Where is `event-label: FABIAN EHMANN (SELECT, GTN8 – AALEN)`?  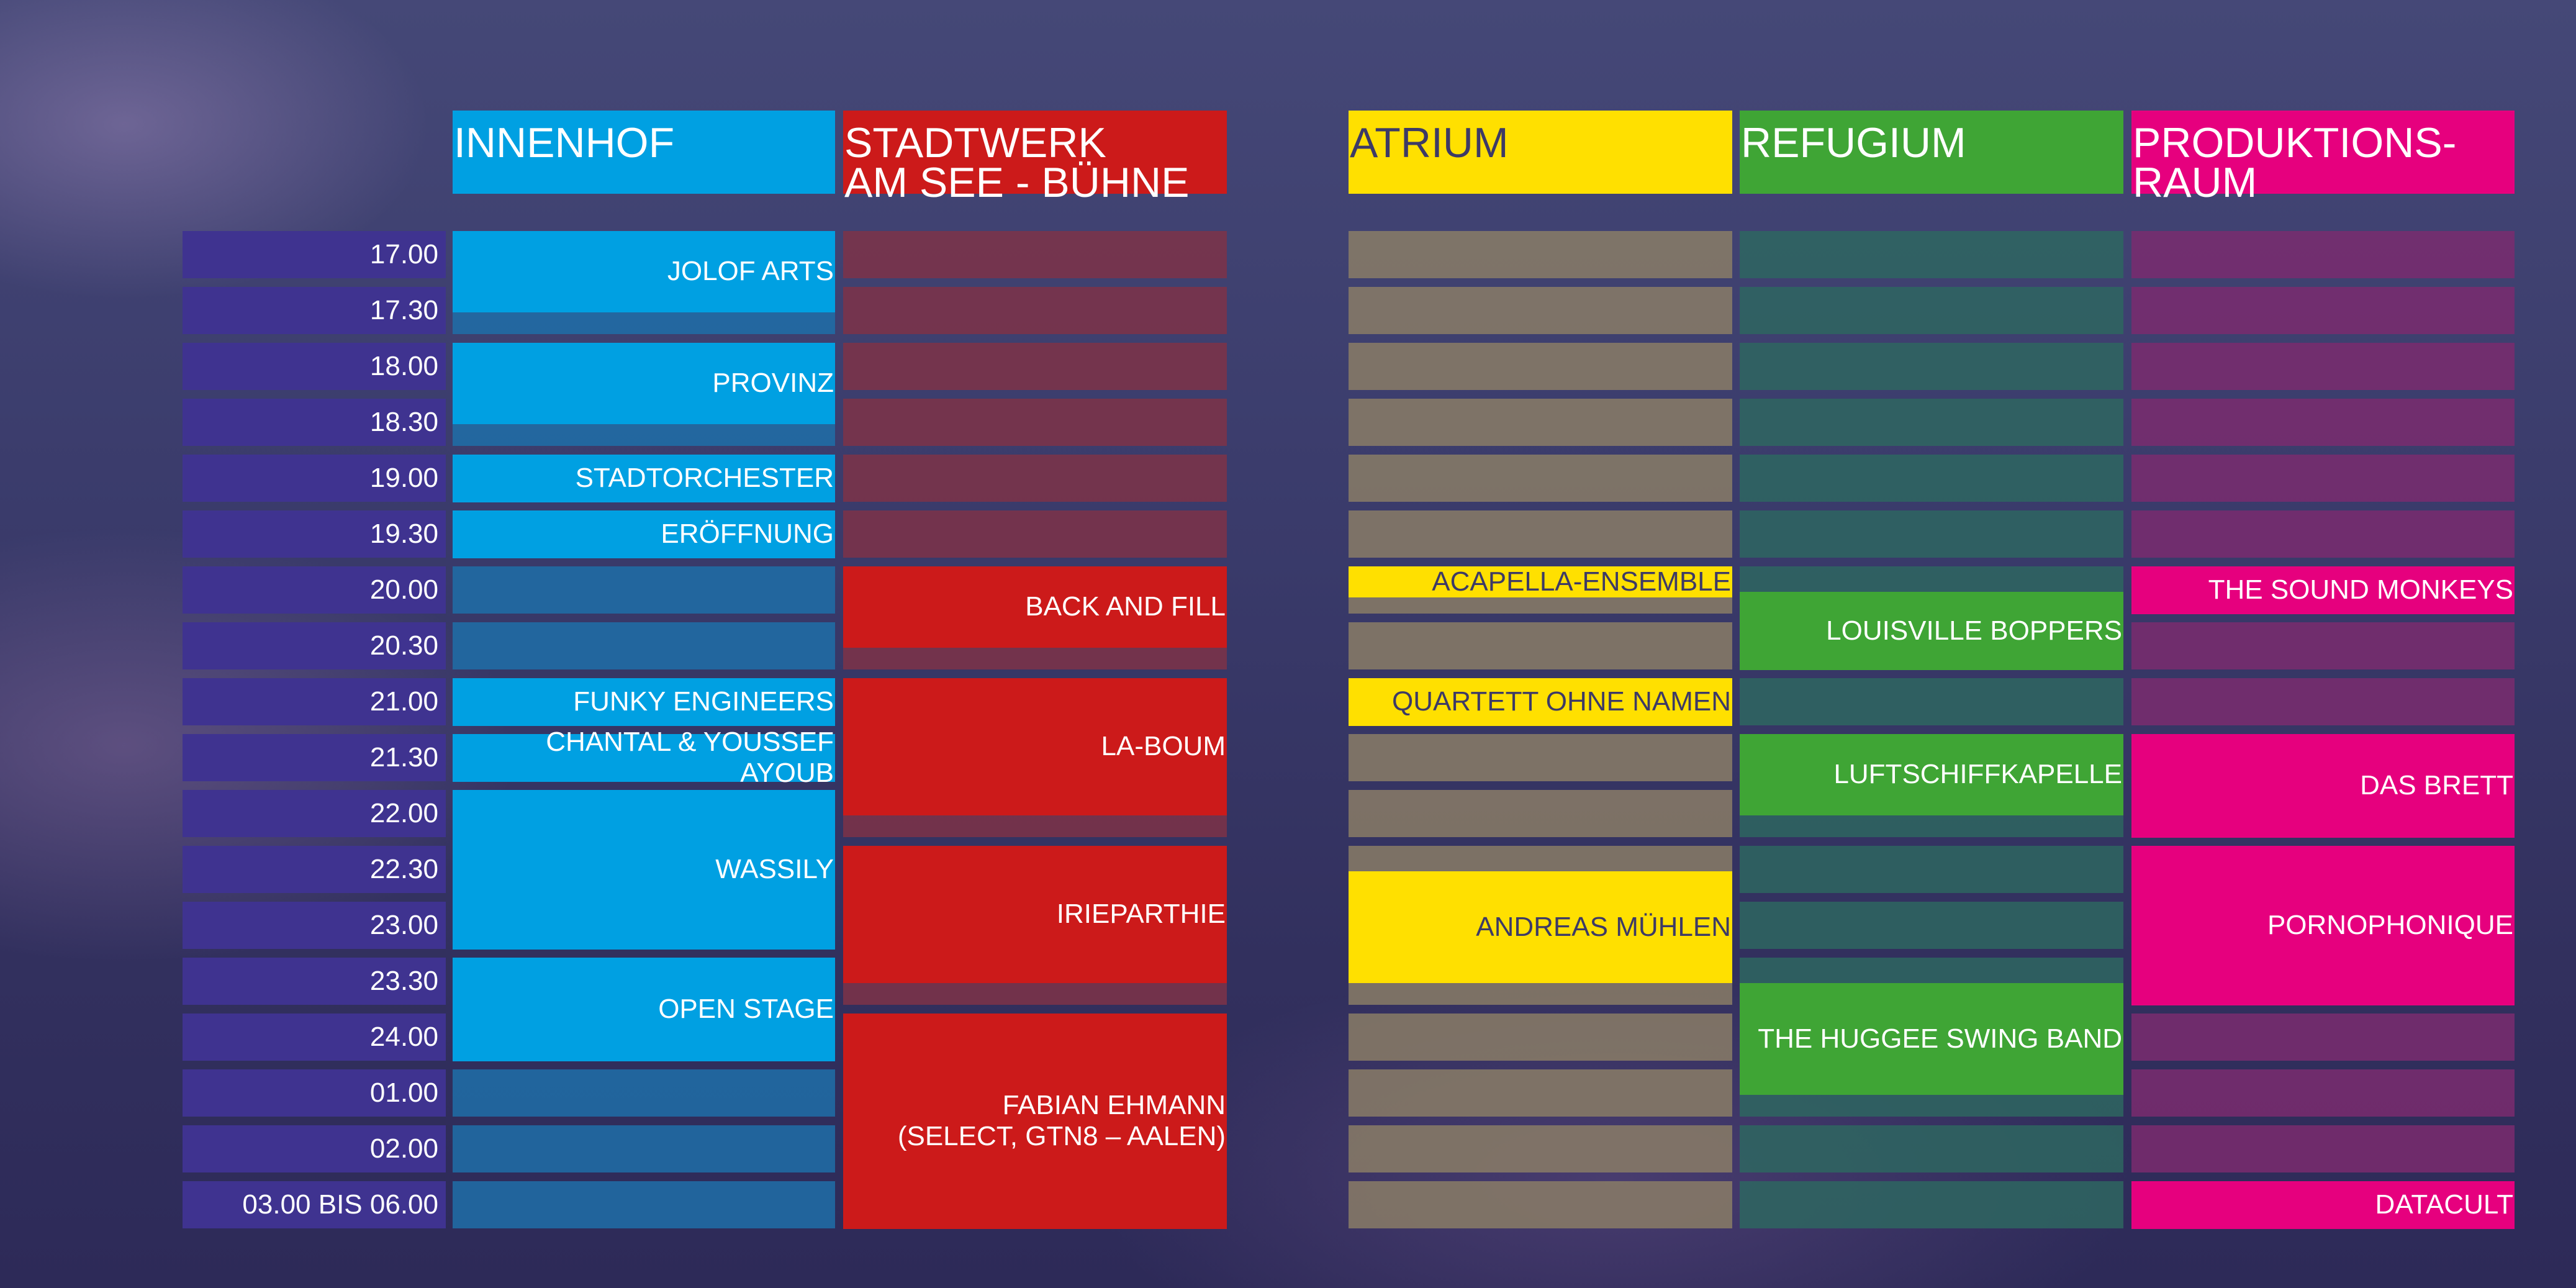 event-label: FABIAN EHMANN (SELECT, GTN8 – AALEN) is located at coordinates (1061, 1121).